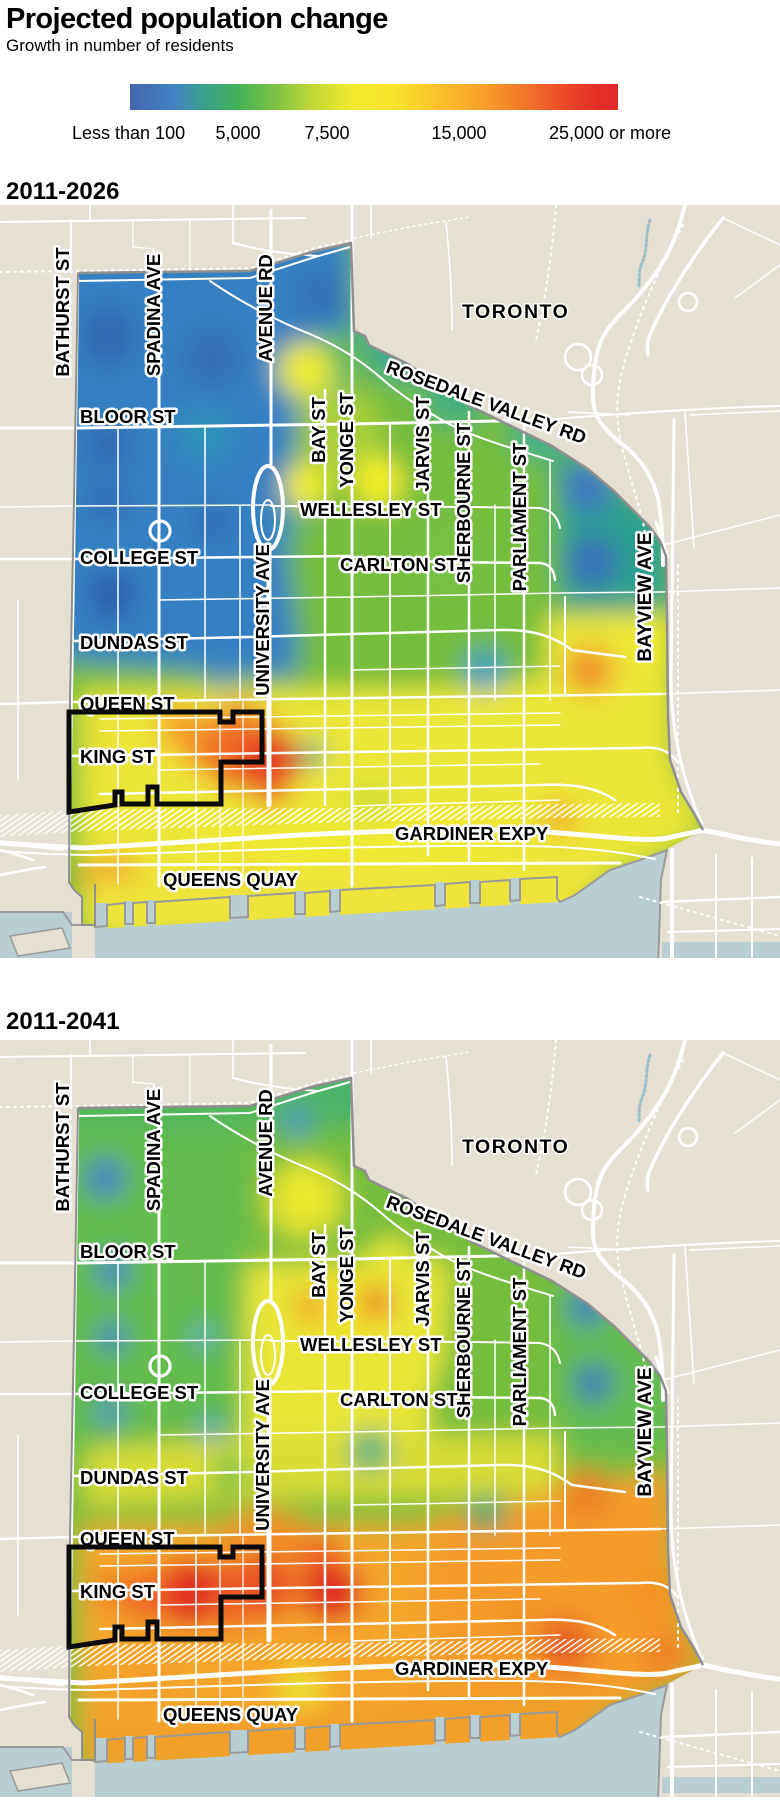 The width and height of the screenshot is (780, 1802). I want to click on svg-text: Projected population change, so click(197, 19).